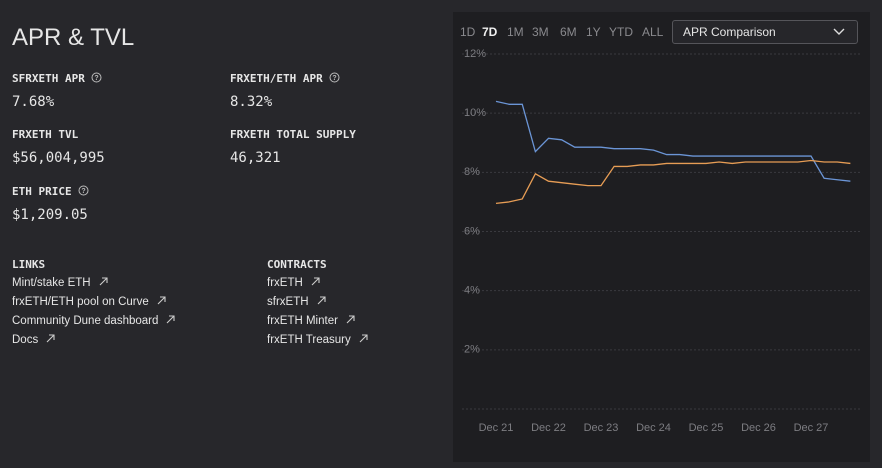  What do you see at coordinates (472, 231) in the screenshot?
I see `y-tick-label: 6%` at bounding box center [472, 231].